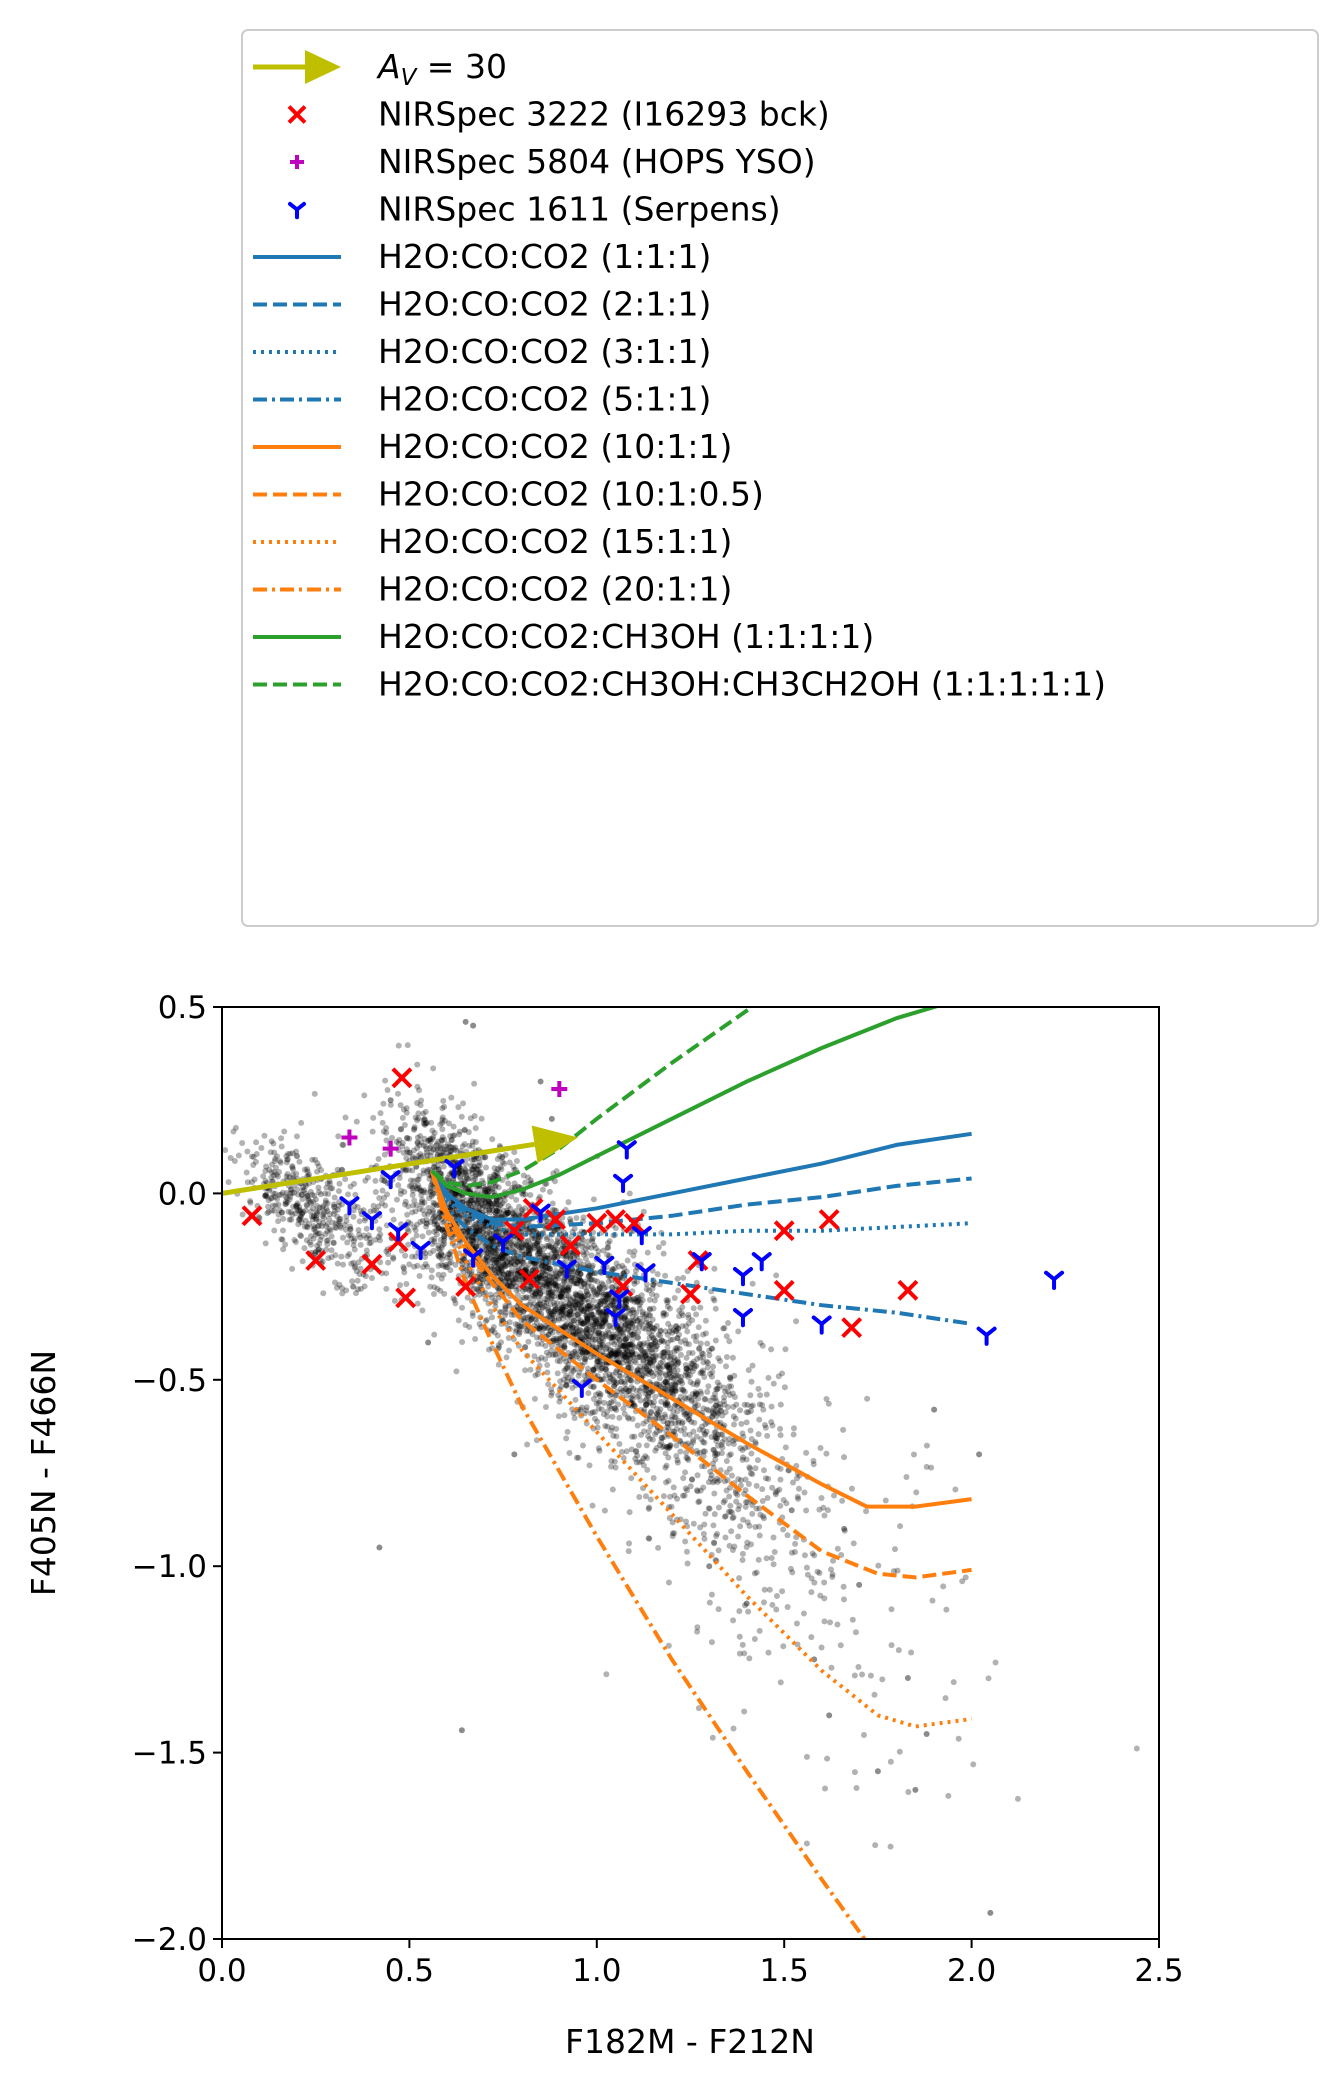 The width and height of the screenshot is (1339, 2083). I want to click on y-tick-label: −1.5, so click(169, 1754).